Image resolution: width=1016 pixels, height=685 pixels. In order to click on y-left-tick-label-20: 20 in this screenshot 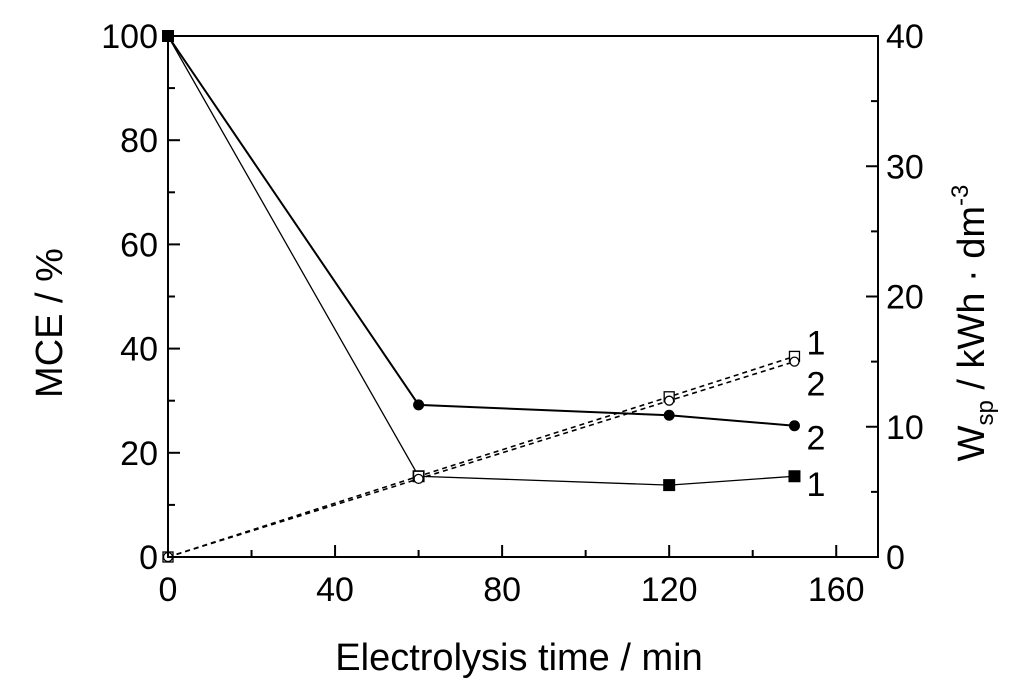, I will do `click(139, 454)`.